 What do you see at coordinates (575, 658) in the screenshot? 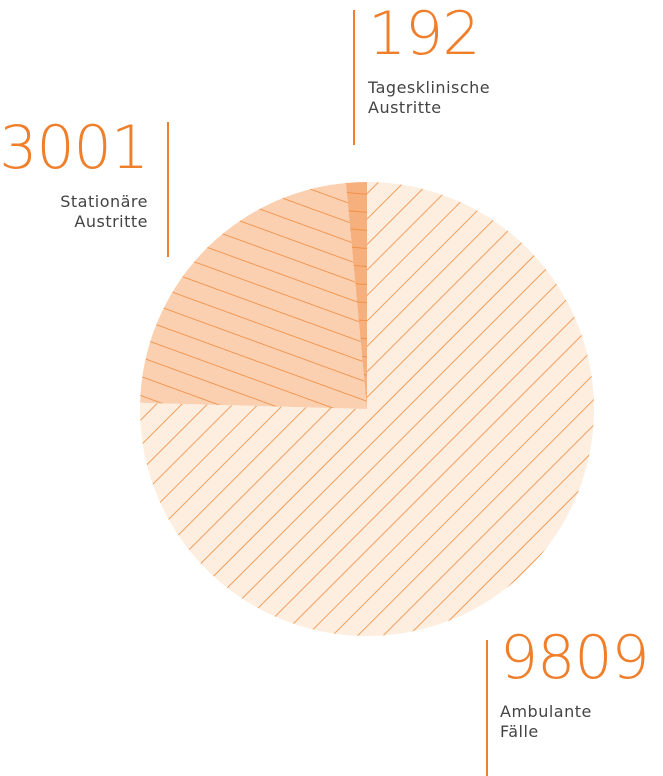
I see `value-label: 9809` at bounding box center [575, 658].